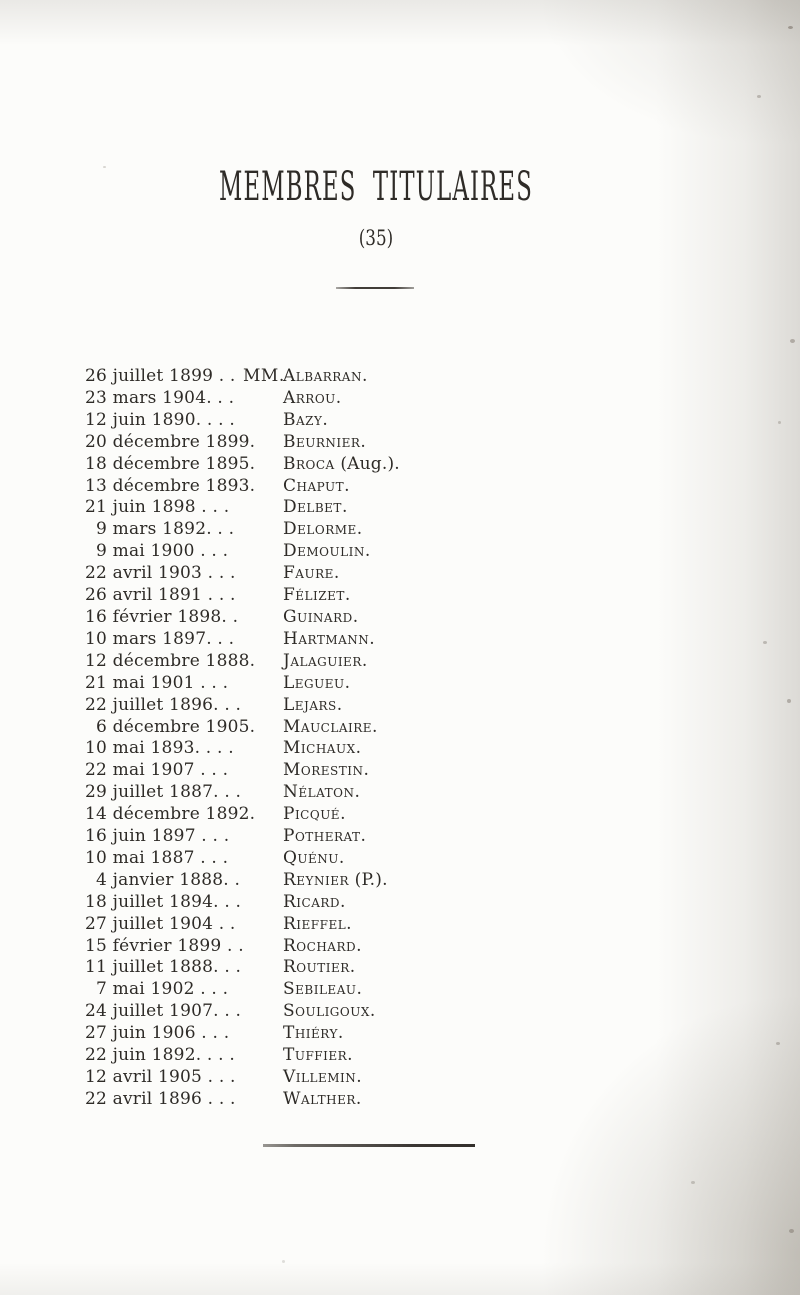 This screenshot has height=1295, width=800. Describe the element at coordinates (375, 288) in the screenshot. I see `title-divider-rule` at that location.